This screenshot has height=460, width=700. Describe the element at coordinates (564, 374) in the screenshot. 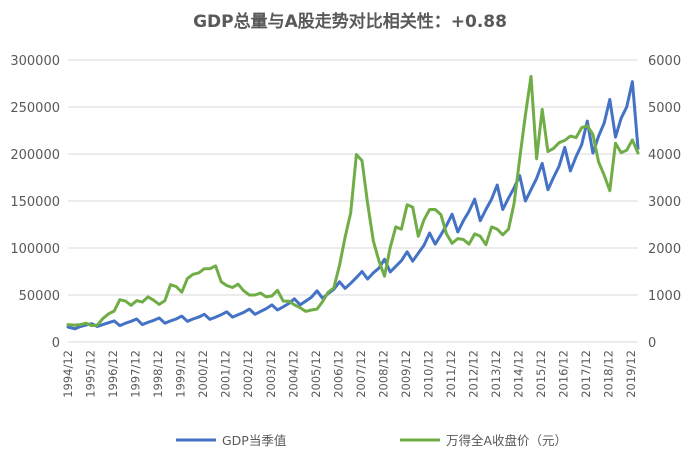

I see `x-tick-label: 2016/12` at that location.